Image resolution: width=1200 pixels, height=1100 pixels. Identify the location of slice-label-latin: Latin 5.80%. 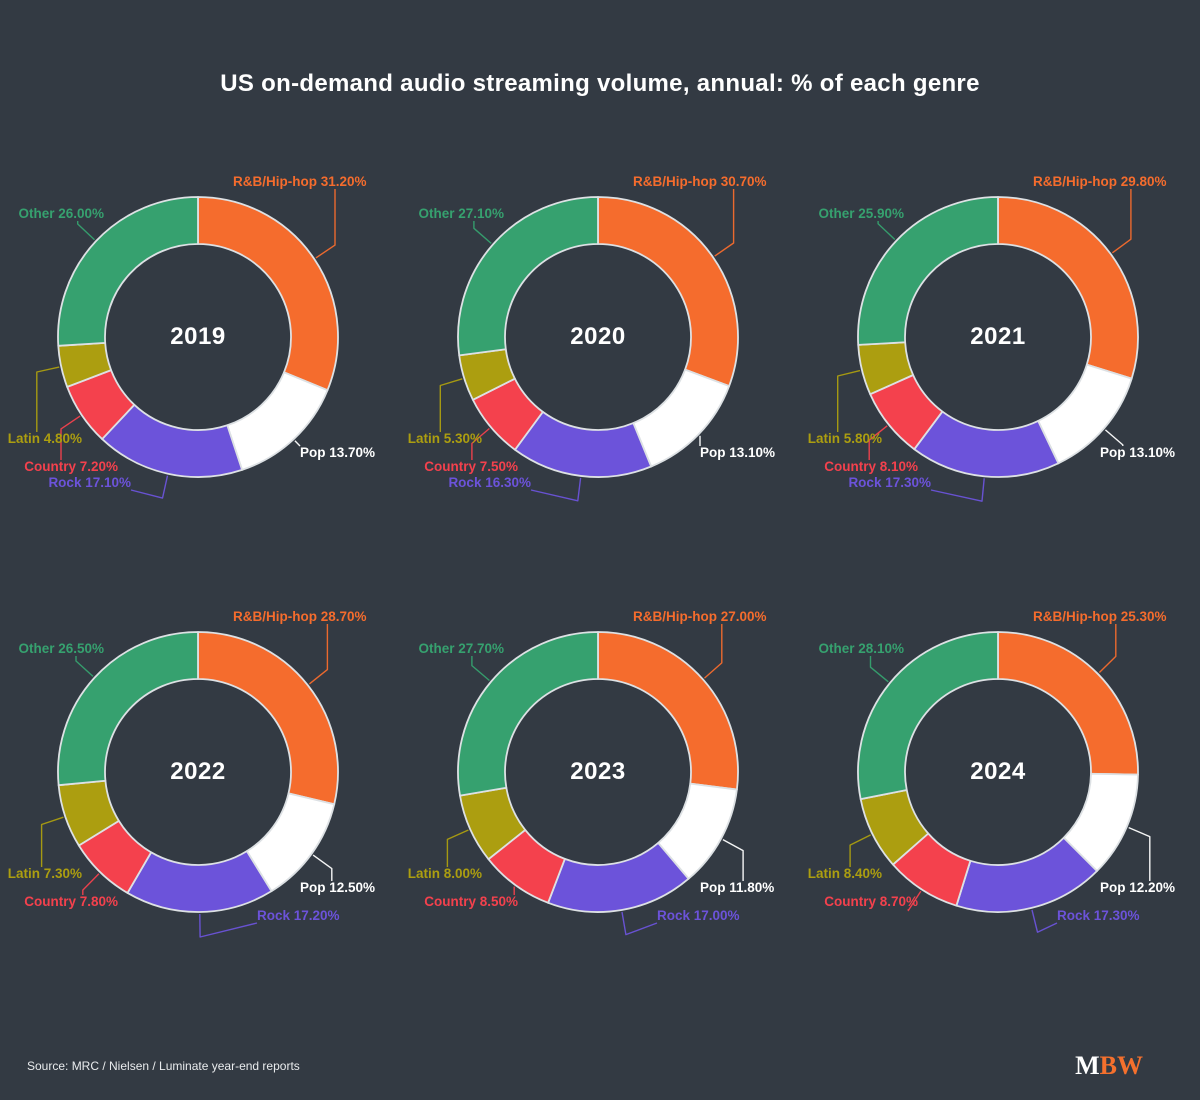
(844, 438).